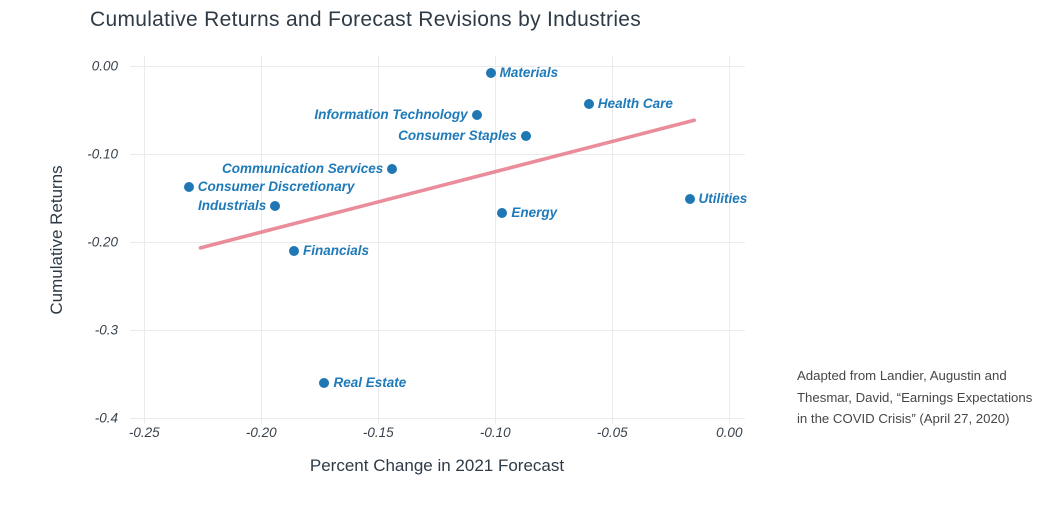  What do you see at coordinates (370, 382) in the screenshot?
I see `data-point-label: Real Estate` at bounding box center [370, 382].